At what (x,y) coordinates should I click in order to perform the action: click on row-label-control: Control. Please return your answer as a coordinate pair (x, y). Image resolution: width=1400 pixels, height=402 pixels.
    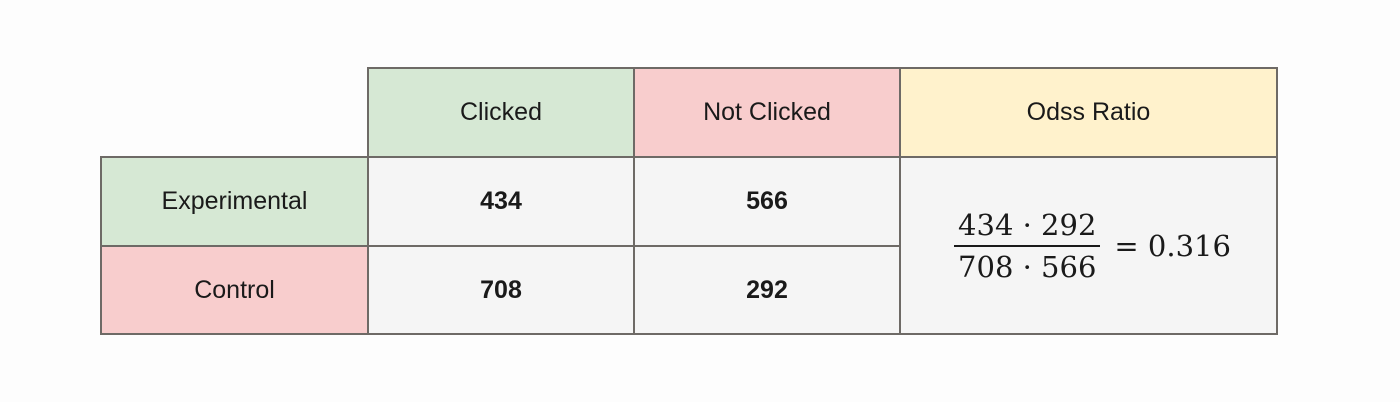
    Looking at the image, I should click on (234, 290).